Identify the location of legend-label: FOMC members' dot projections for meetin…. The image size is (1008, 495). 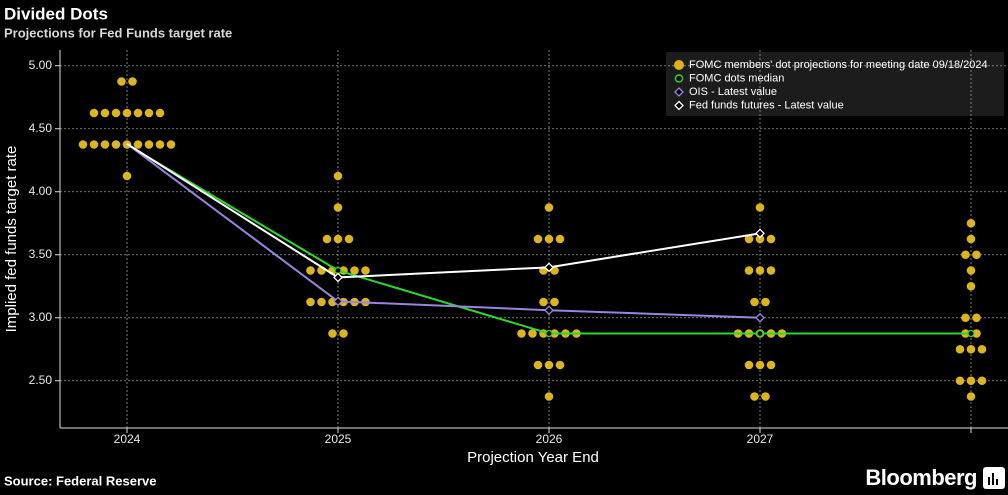
(838, 65).